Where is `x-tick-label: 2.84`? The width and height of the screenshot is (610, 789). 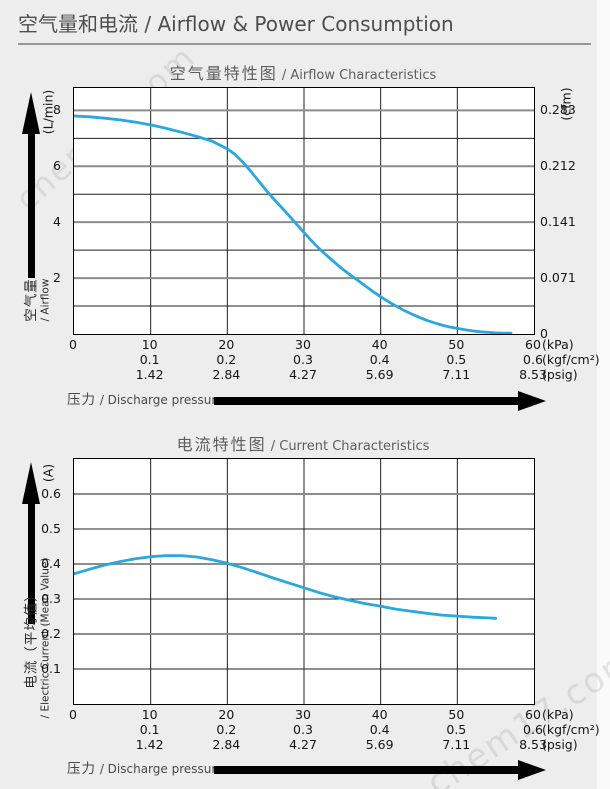
x-tick-label: 2.84 is located at coordinates (226, 744).